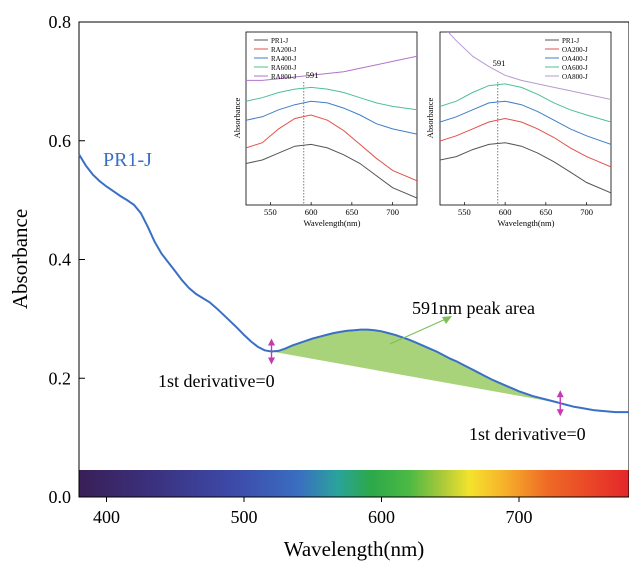  Describe the element at coordinates (447, 320) in the screenshot. I see `peak-area-arrowhead` at that location.